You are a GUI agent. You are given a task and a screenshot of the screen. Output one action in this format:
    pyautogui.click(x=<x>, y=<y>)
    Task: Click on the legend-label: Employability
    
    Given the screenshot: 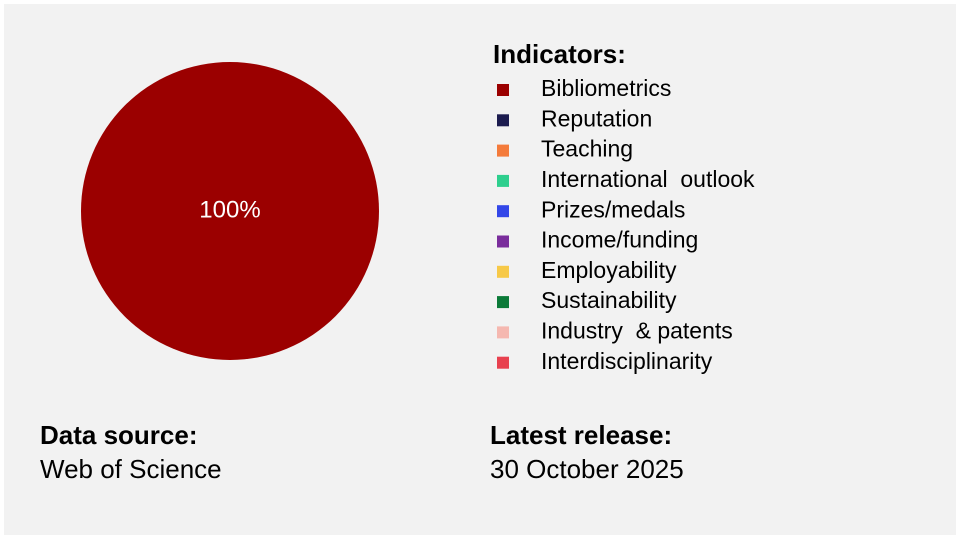 What is the action you would take?
    pyautogui.click(x=609, y=270)
    